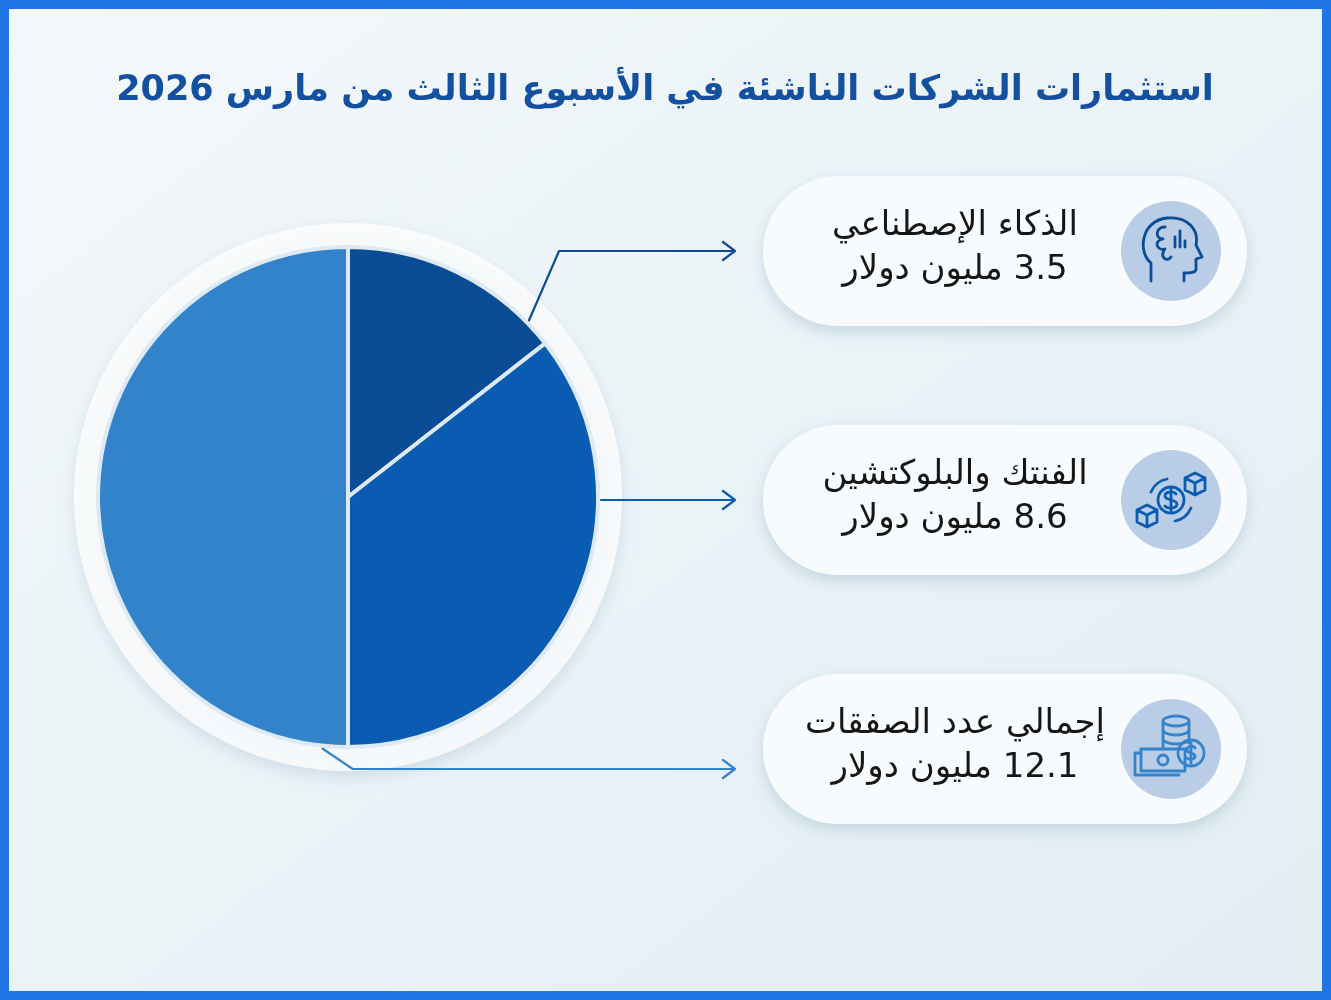 This screenshot has width=1331, height=1000. Describe the element at coordinates (954, 516) in the screenshot. I see `data-label: 8.6 مليون دولار` at that location.